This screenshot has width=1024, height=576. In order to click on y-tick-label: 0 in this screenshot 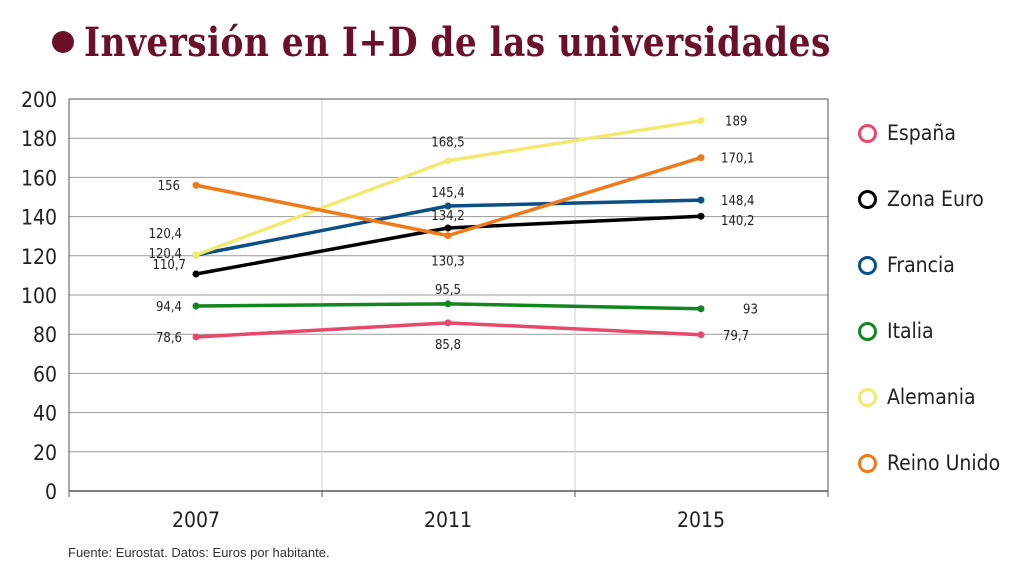, I will do `click(51, 492)`.